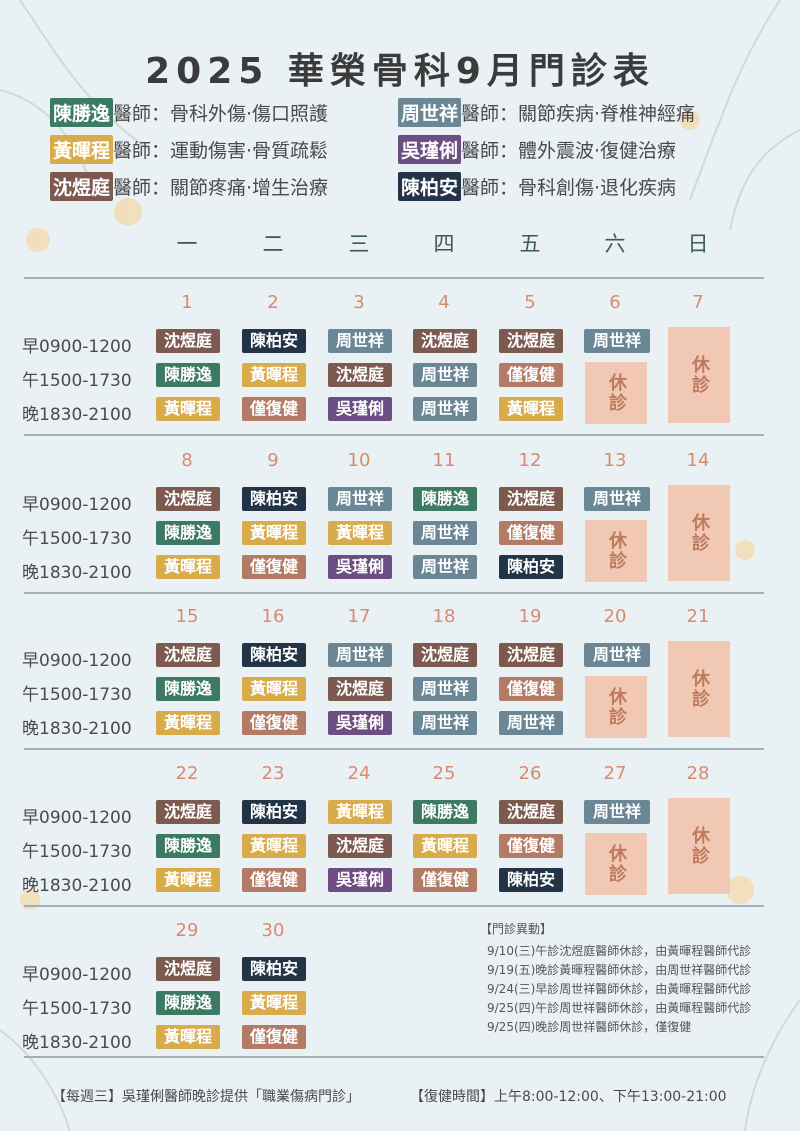  Describe the element at coordinates (698, 302) in the screenshot. I see `date-label: 7` at that location.